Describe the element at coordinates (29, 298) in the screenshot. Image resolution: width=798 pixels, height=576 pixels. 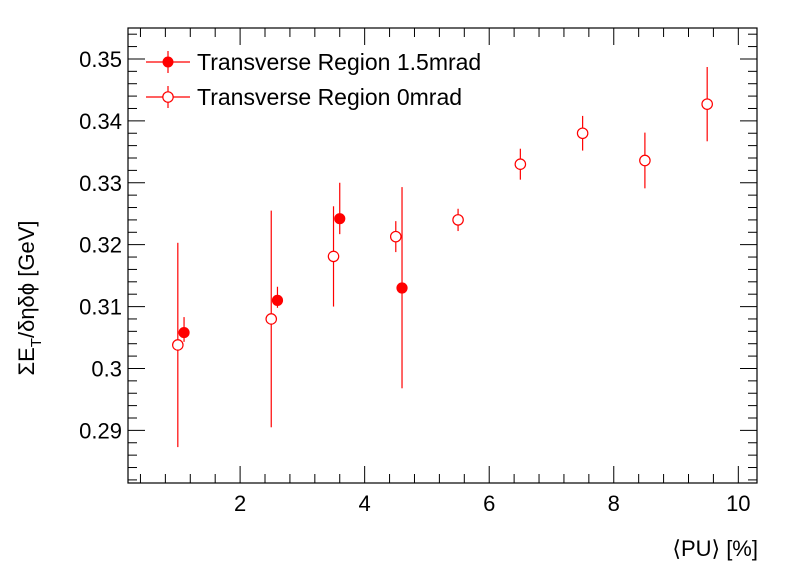
I see `y-axis-title: ΣET/δηδϕ [GeV]` at that location.